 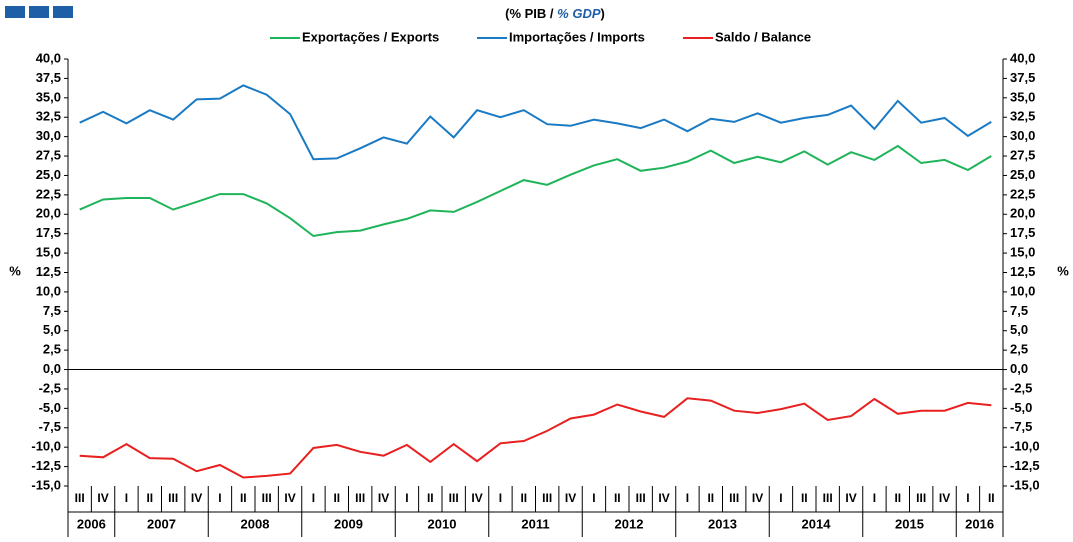 I want to click on y2-tick-label: 30,0, so click(x=1022, y=135).